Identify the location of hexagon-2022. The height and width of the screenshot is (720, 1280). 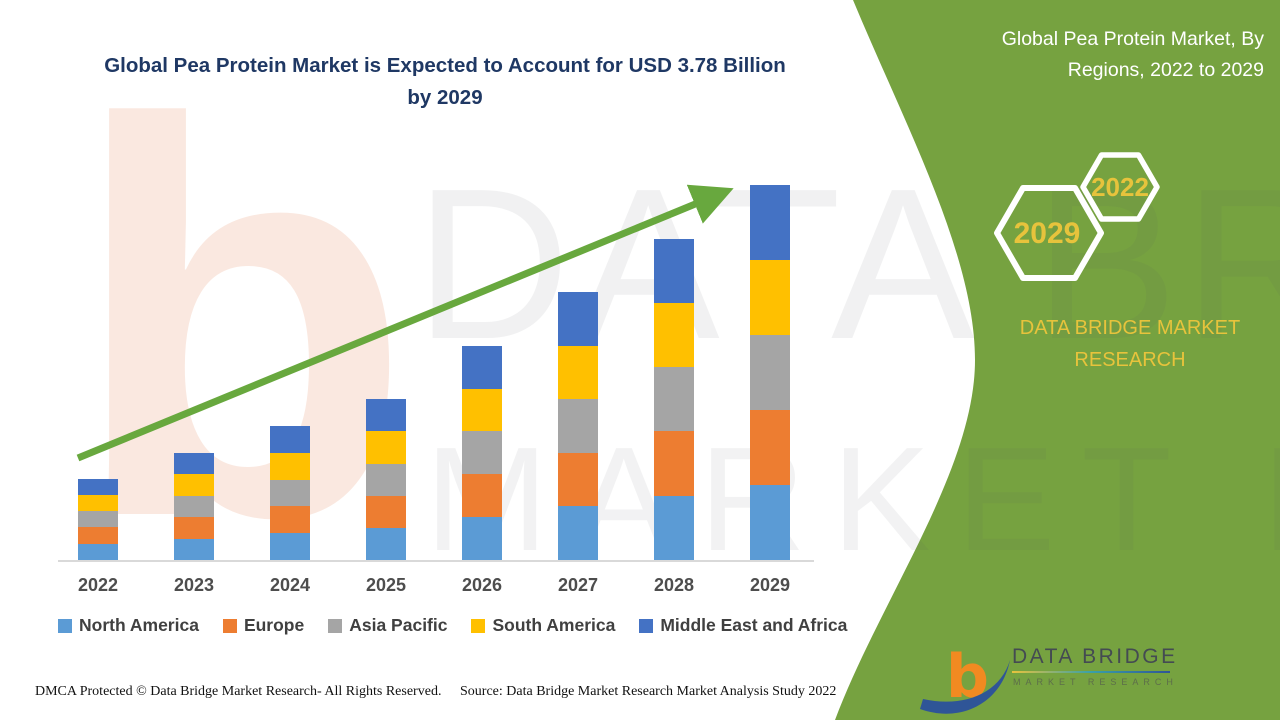
(1120, 187).